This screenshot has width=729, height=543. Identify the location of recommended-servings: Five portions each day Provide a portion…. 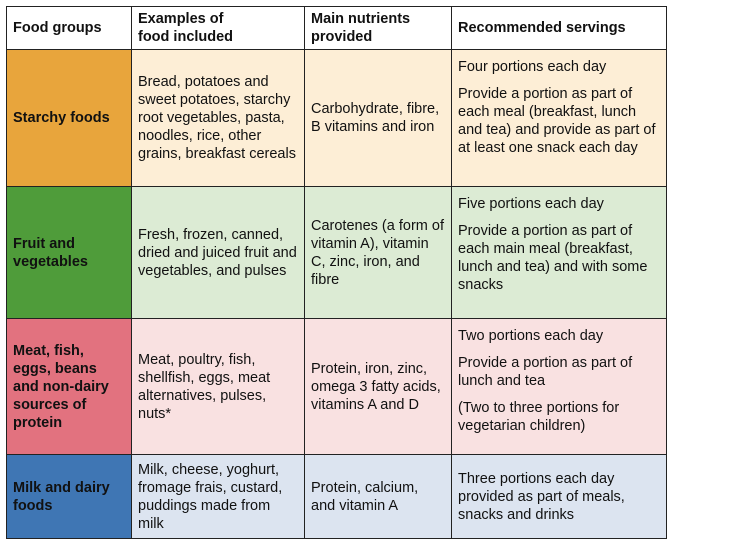
(559, 252).